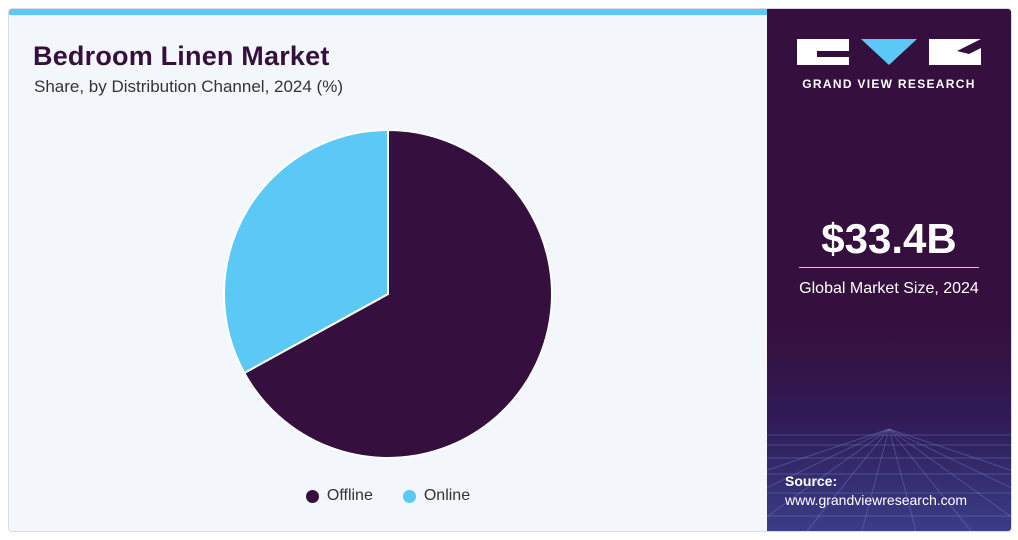  What do you see at coordinates (889, 480) in the screenshot?
I see `grid-floor-graphic` at bounding box center [889, 480].